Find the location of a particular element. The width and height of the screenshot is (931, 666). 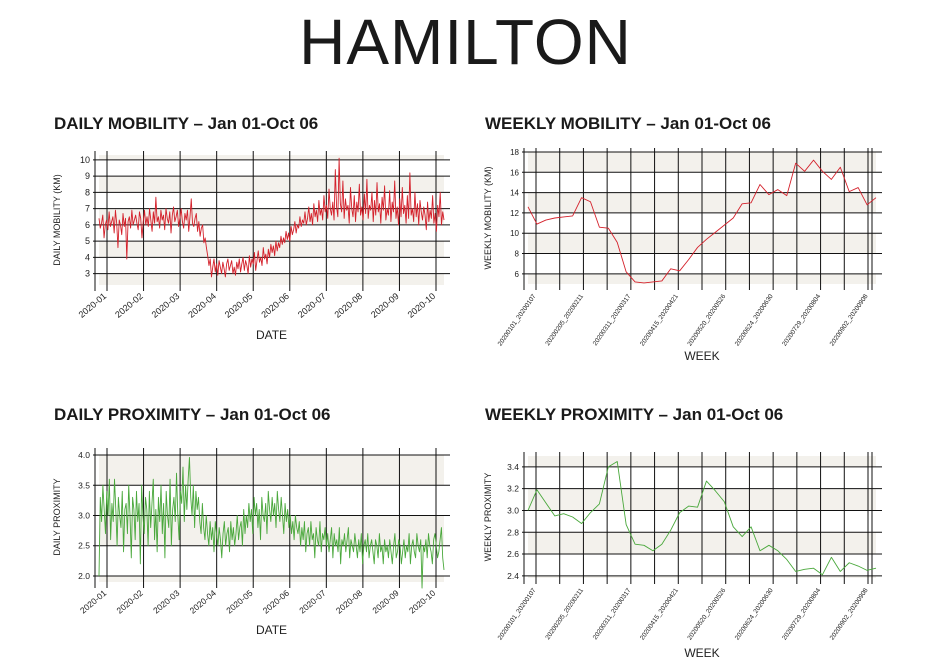

weekly-mobility-xtick-label: 20200311_20200317 is located at coordinates (612, 320).